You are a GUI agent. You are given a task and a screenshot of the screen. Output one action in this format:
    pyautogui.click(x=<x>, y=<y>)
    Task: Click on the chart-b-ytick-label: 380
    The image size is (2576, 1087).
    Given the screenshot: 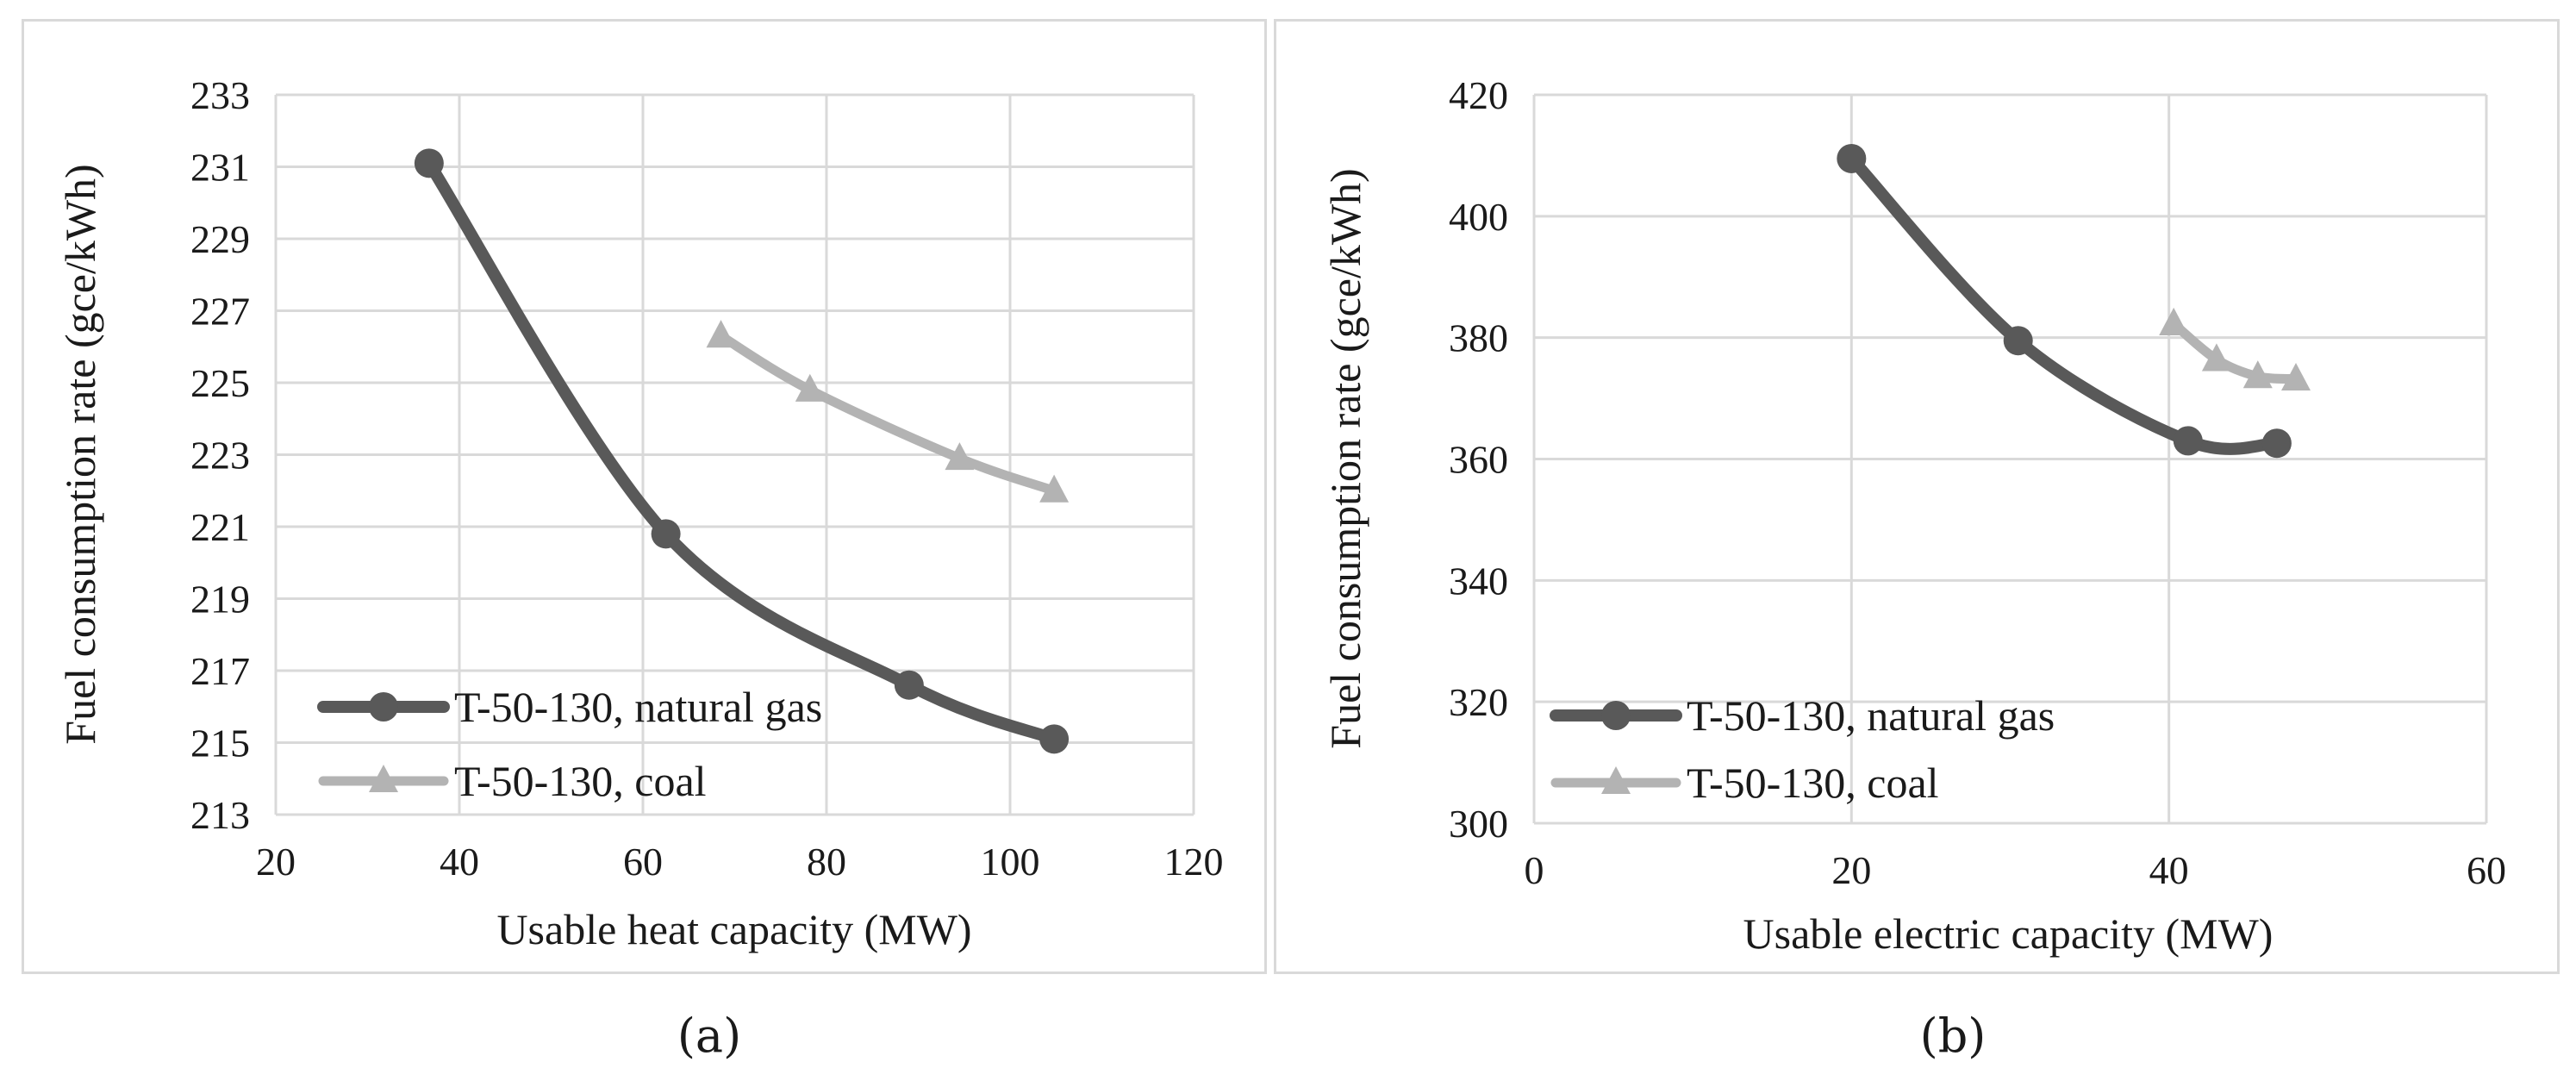 What is the action you would take?
    pyautogui.click(x=1478, y=338)
    